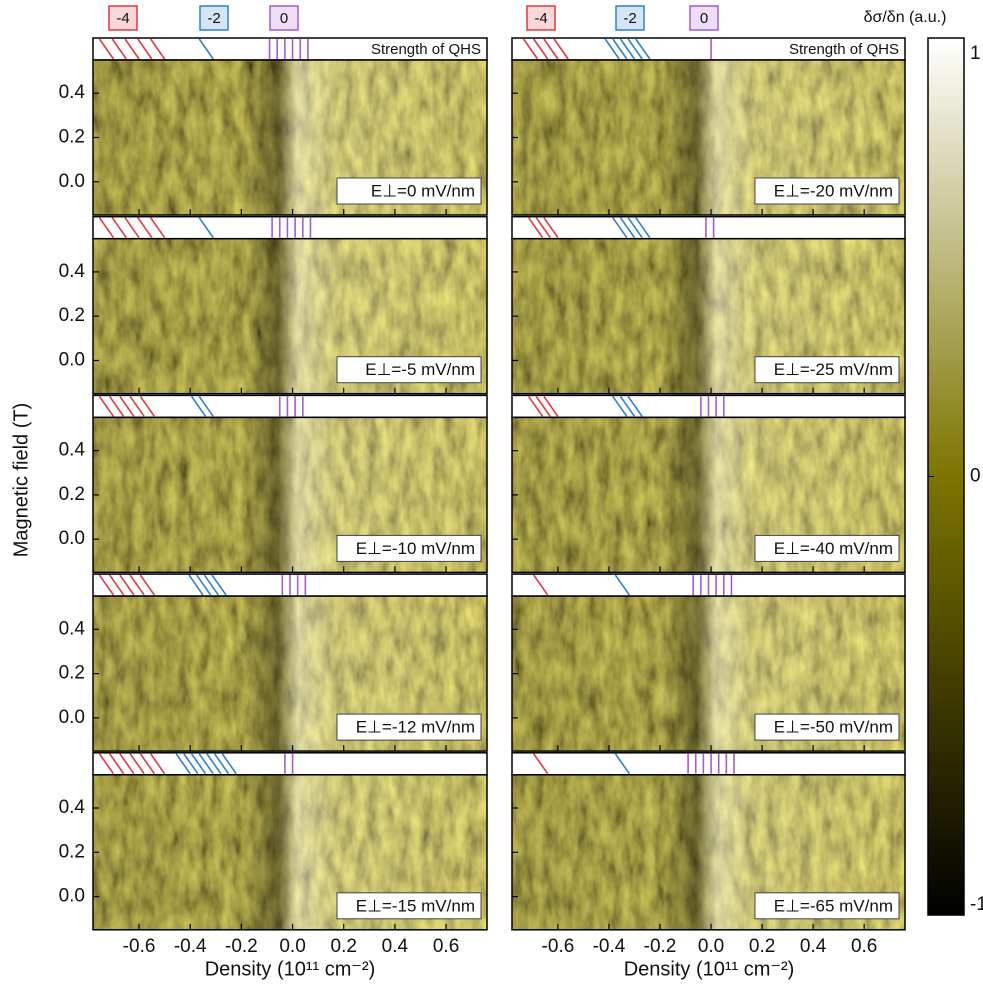 This screenshot has width=983, height=985. Describe the element at coordinates (975, 476) in the screenshot. I see `colorbar-tick-label: 0` at that location.